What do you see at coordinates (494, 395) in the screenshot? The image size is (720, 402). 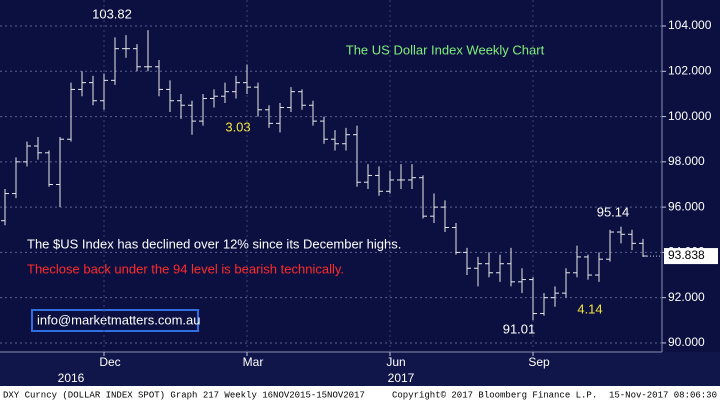 I see `footer-text: Copyright© 2017 Bloomberg Finance L.P.` at bounding box center [494, 395].